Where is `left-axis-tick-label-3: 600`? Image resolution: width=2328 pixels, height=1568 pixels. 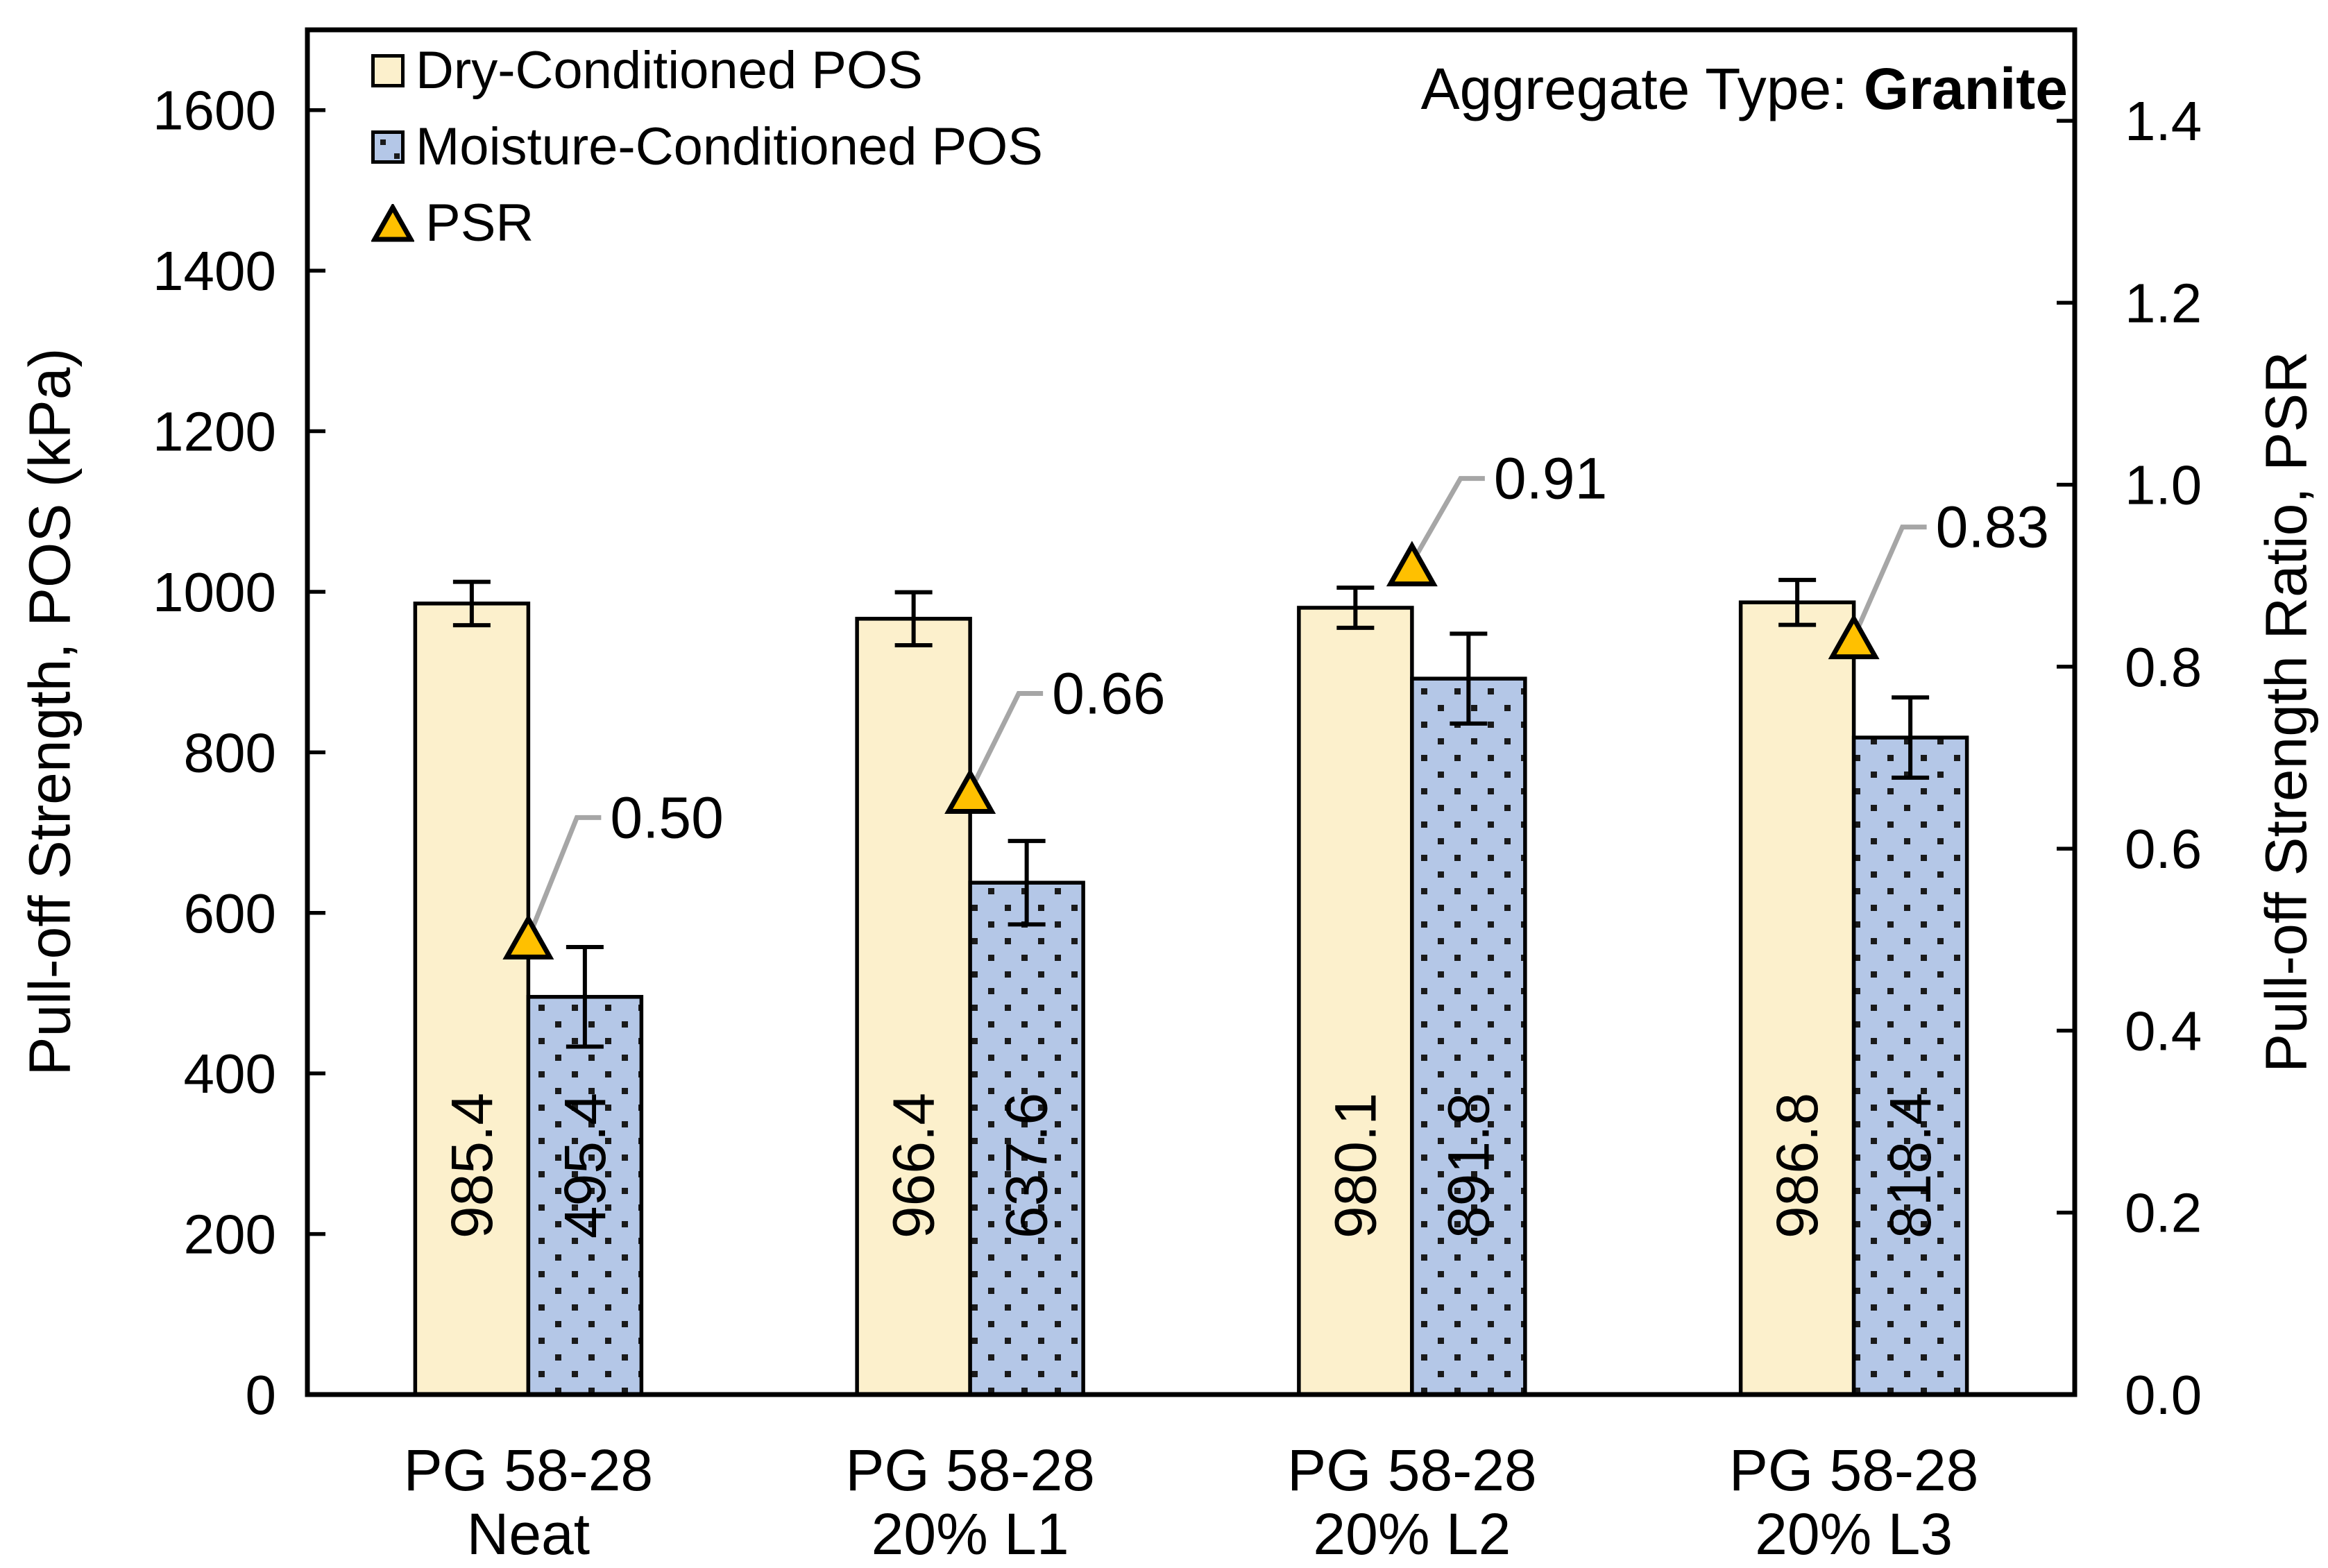 left-axis-tick-label-3: 600 is located at coordinates (230, 913).